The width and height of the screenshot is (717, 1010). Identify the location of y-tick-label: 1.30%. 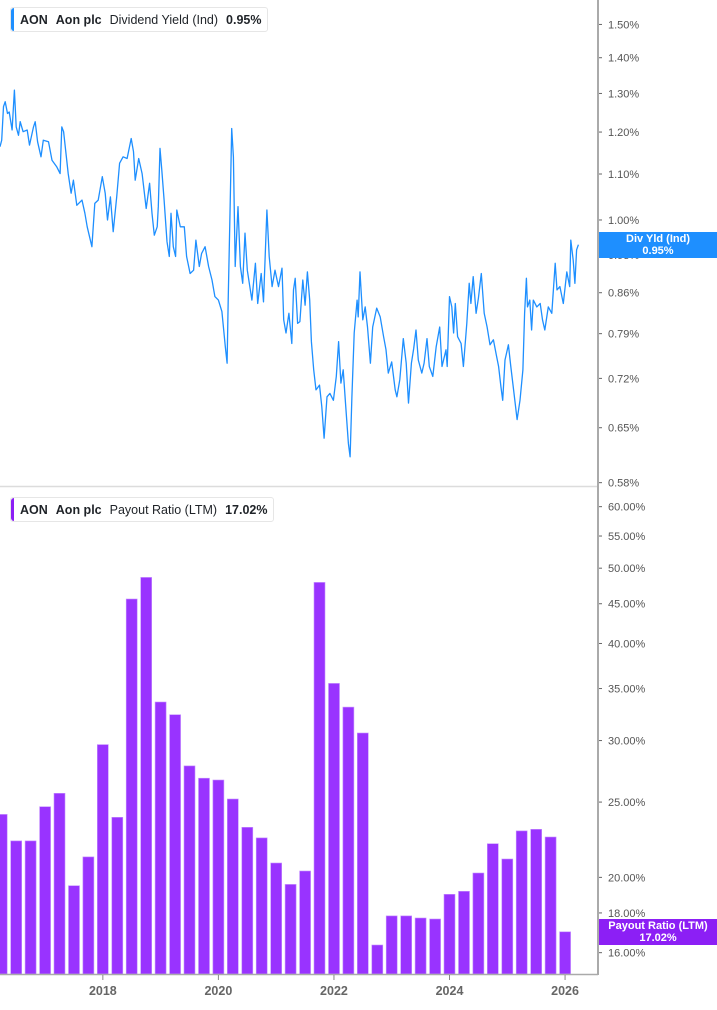
(623, 94).